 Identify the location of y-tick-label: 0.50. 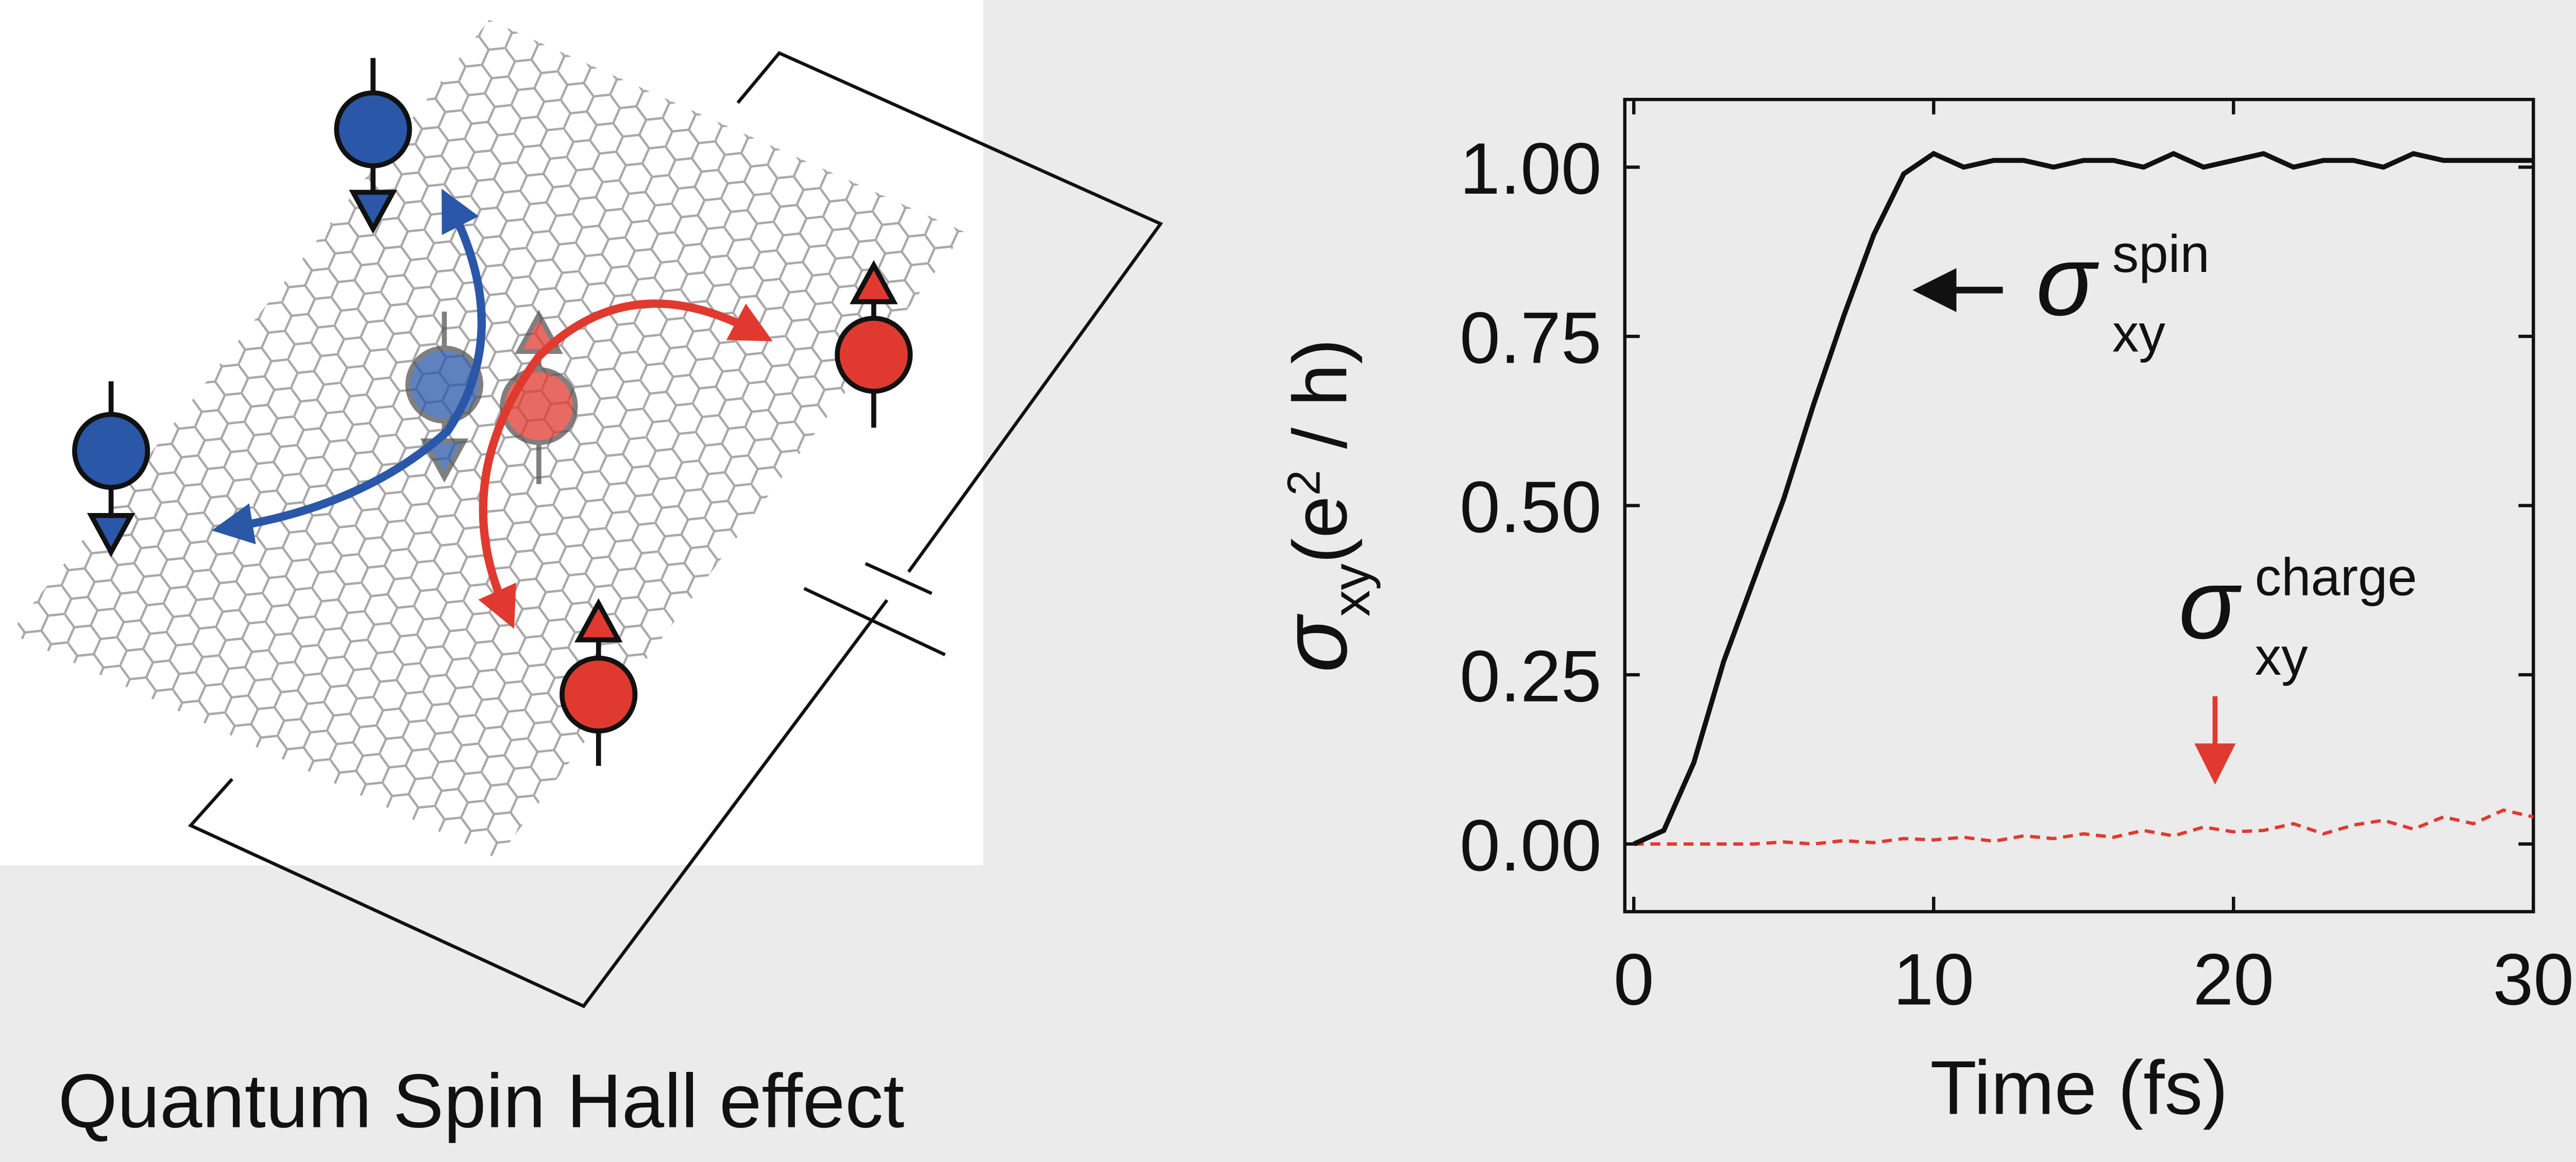
(1531, 507).